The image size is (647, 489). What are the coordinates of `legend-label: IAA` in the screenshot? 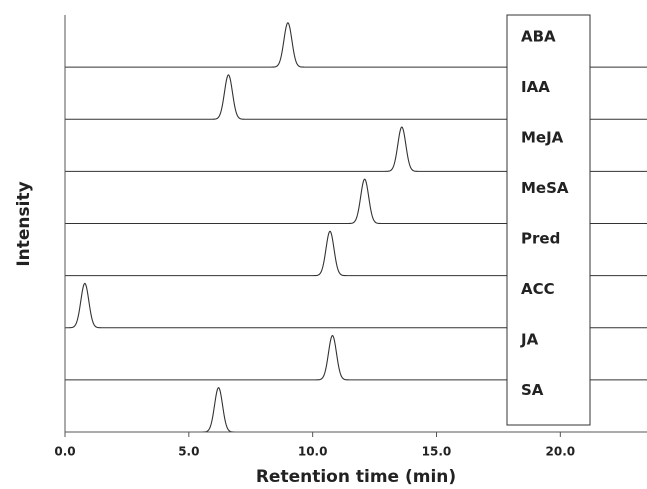 It's located at (535, 87).